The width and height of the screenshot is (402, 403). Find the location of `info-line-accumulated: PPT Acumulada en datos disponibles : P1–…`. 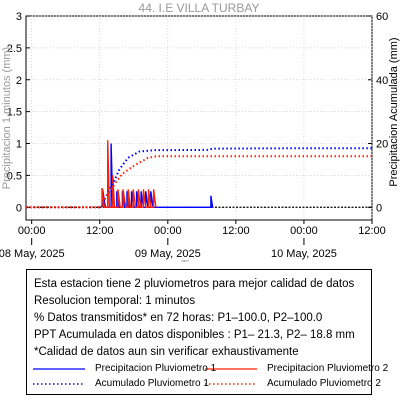

info-line-accumulated: PPT Acumulada en datos disponibles : P1–… is located at coordinates (194, 335).